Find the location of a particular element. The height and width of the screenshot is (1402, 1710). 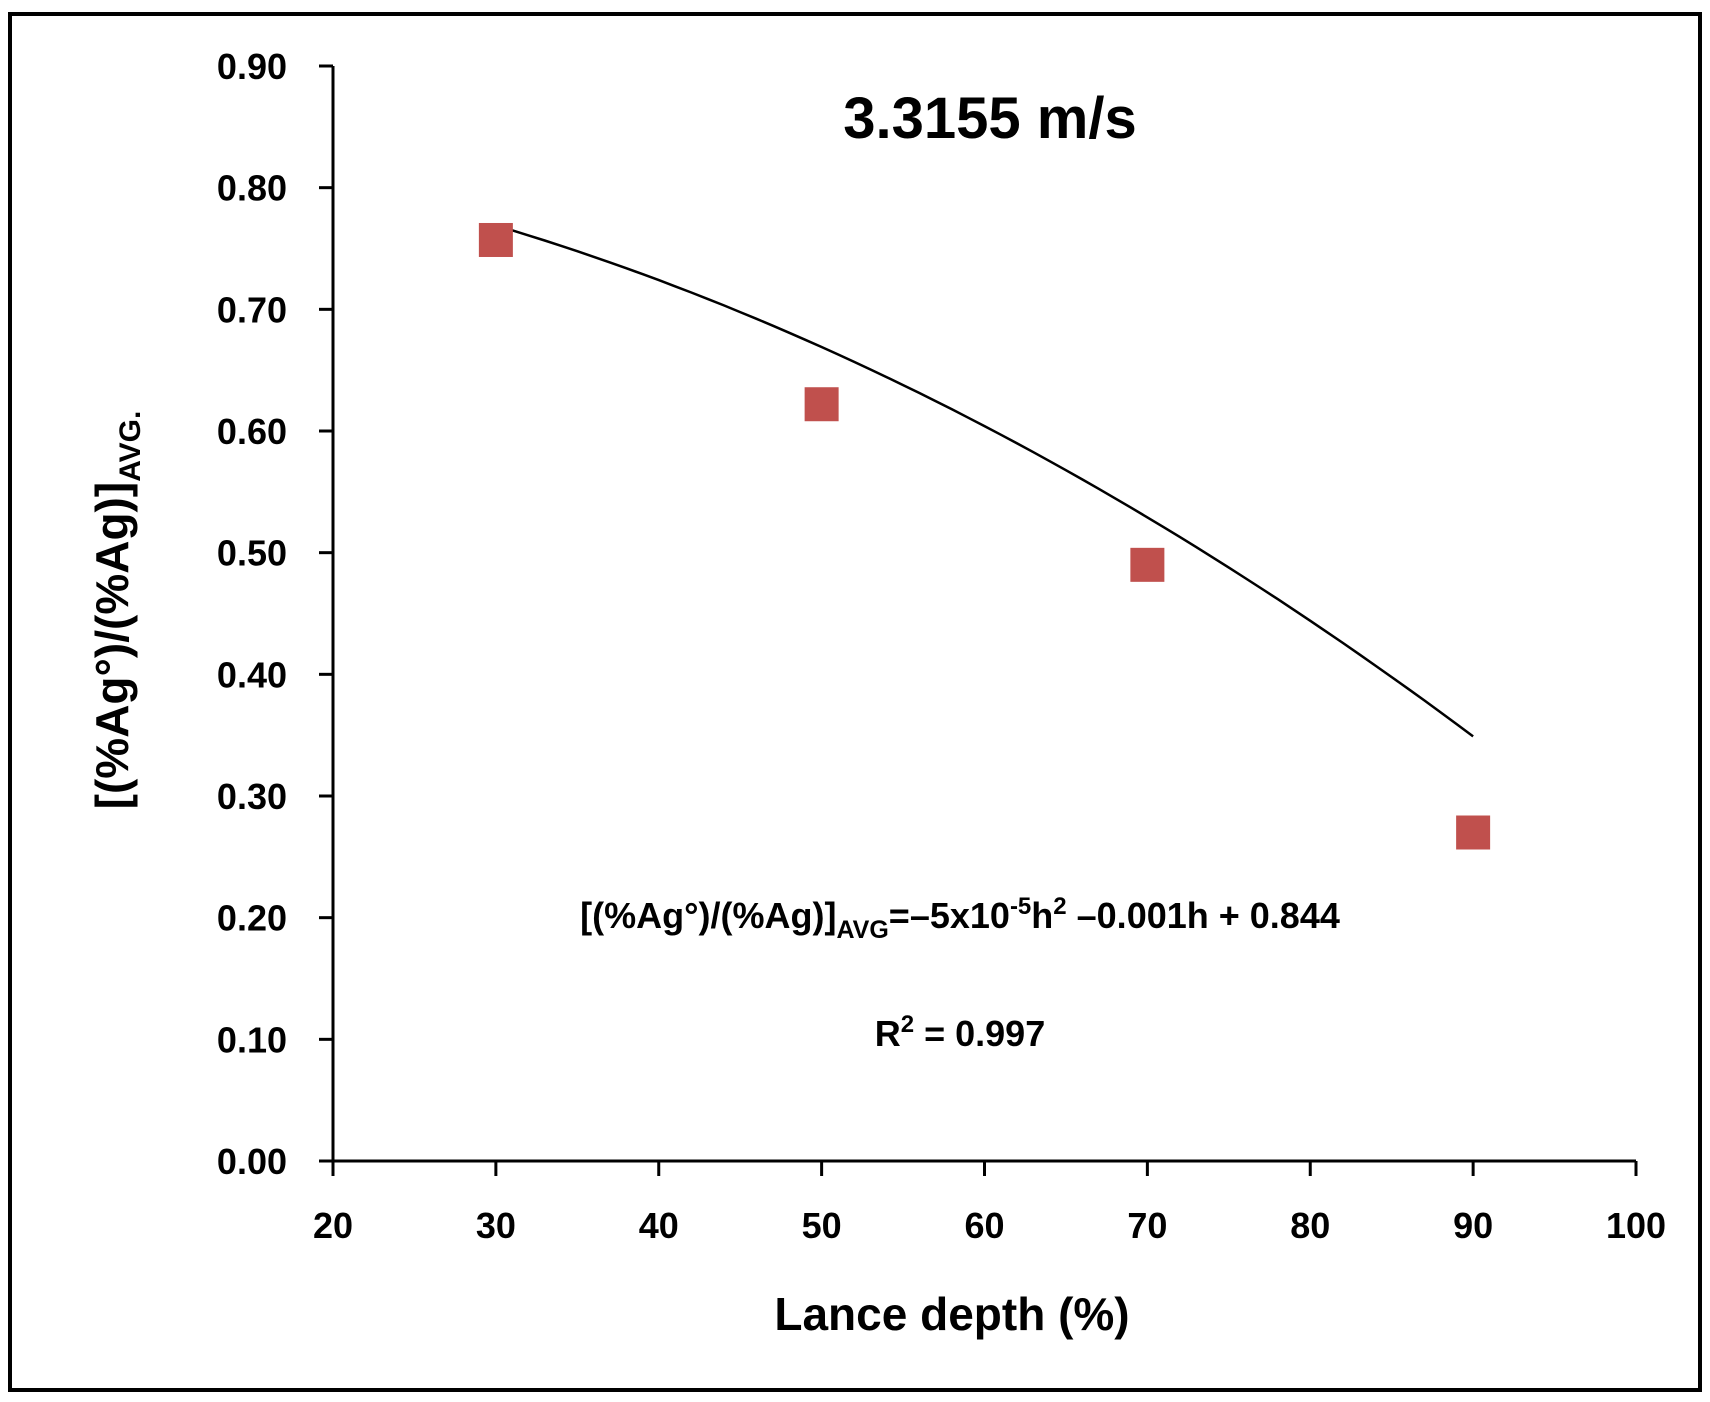

x-tick-label: 30 is located at coordinates (496, 1225).